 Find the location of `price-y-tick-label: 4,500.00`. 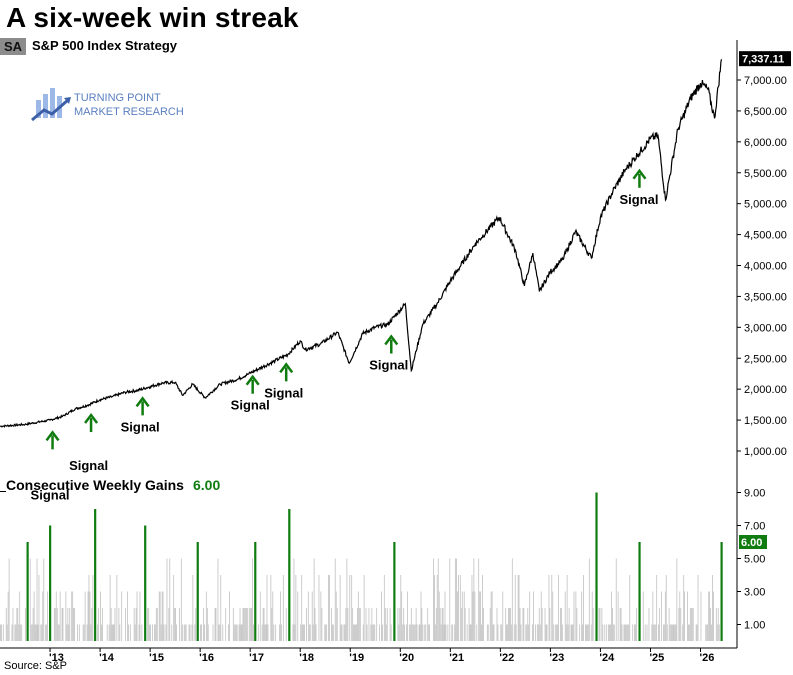

price-y-tick-label: 4,500.00 is located at coordinates (765, 236).